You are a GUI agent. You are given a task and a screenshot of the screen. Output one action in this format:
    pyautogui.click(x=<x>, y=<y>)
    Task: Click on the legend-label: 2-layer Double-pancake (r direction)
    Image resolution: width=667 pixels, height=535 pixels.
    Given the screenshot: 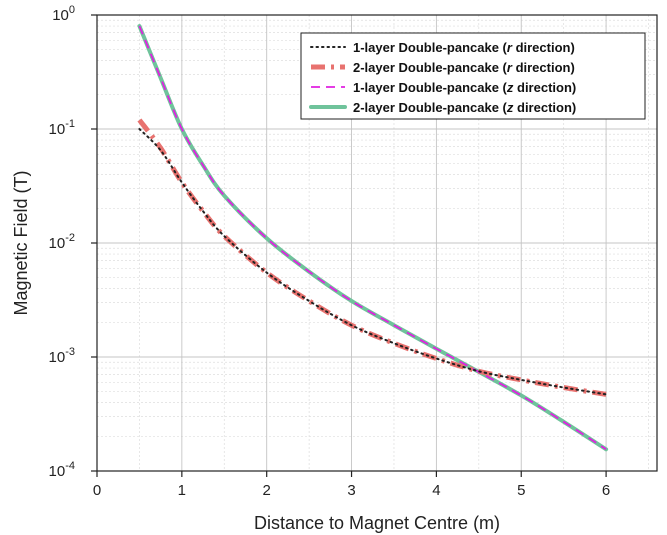 What is the action you would take?
    pyautogui.click(x=464, y=67)
    